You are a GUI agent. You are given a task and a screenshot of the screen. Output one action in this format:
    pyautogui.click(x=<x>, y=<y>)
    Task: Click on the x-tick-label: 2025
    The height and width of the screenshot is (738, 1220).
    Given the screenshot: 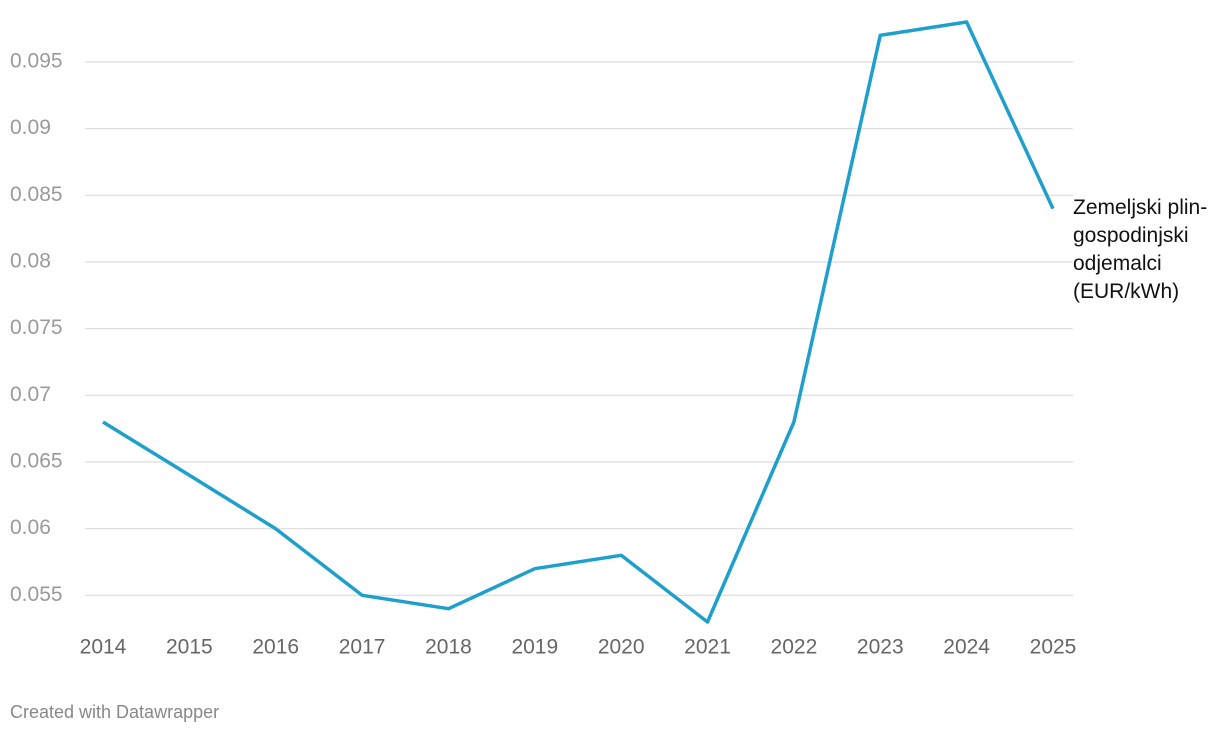 What is the action you would take?
    pyautogui.click(x=1053, y=647)
    